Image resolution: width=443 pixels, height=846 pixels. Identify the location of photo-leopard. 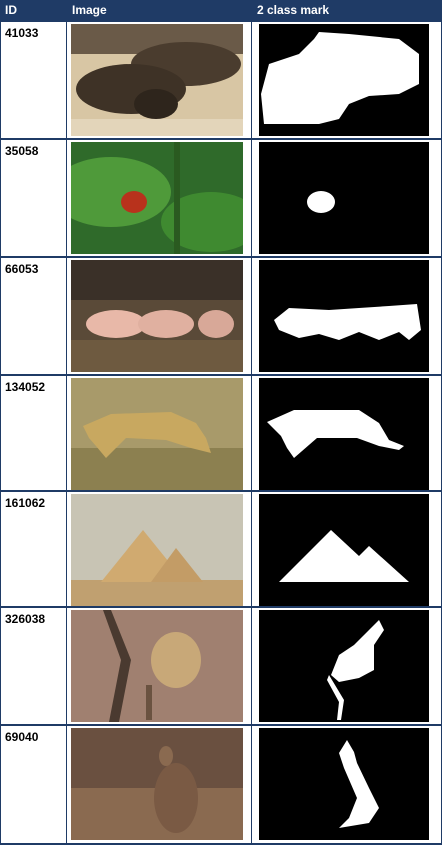
(157, 434).